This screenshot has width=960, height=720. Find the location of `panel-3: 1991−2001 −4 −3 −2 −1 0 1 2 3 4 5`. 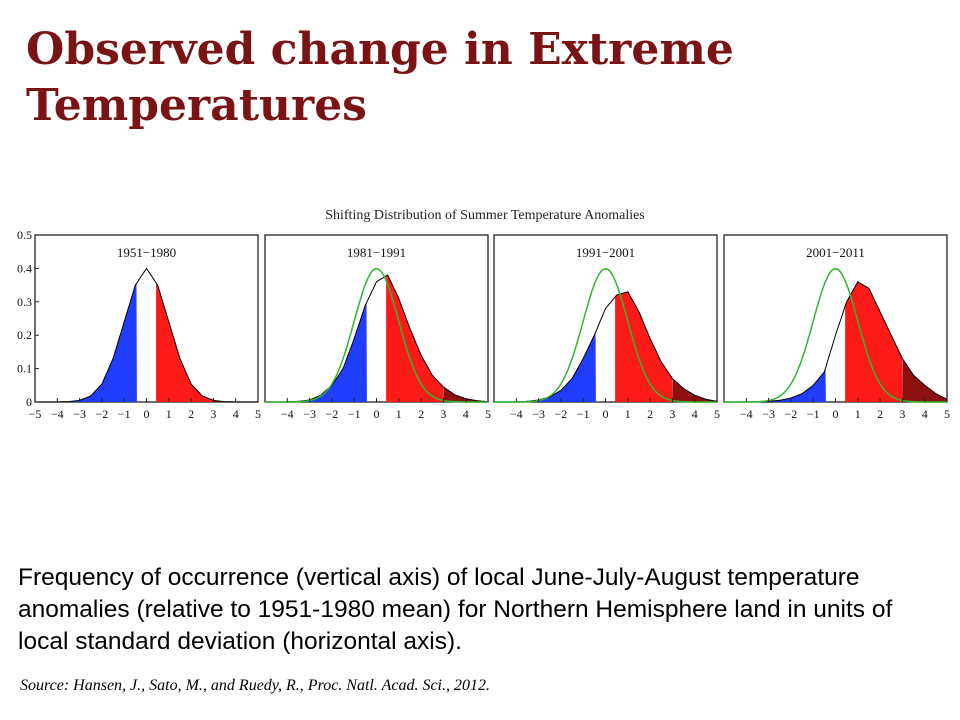

panel-3: 1991−2001 −4 −3 −2 −1 0 1 2 3 4 5 is located at coordinates (606, 327).